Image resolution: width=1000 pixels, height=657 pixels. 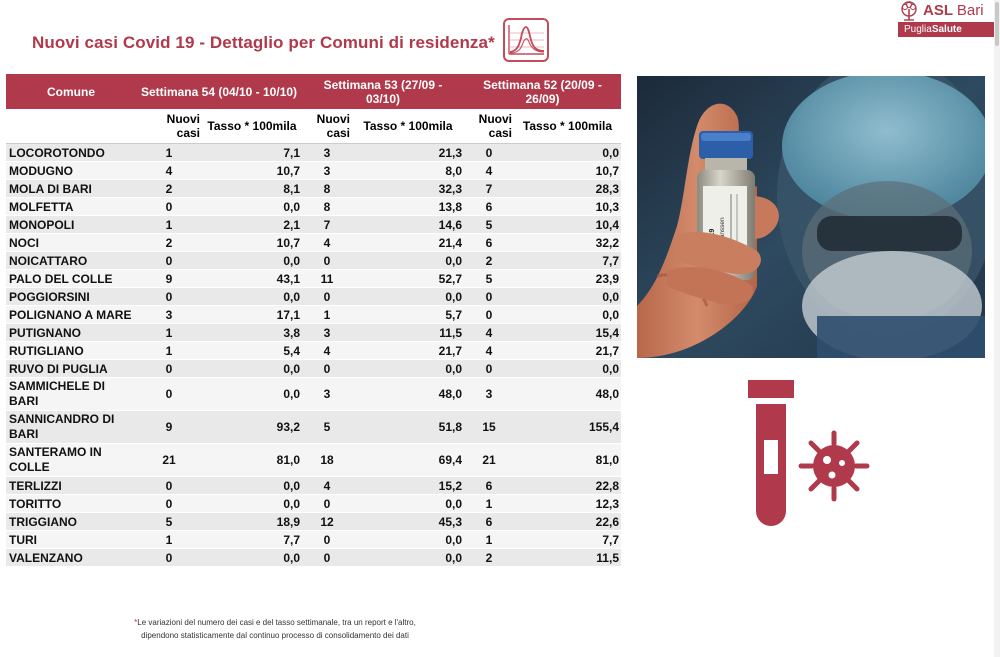 What do you see at coordinates (567, 521) in the screenshot?
I see `rate-week52-cell: 22,6` at bounding box center [567, 521].